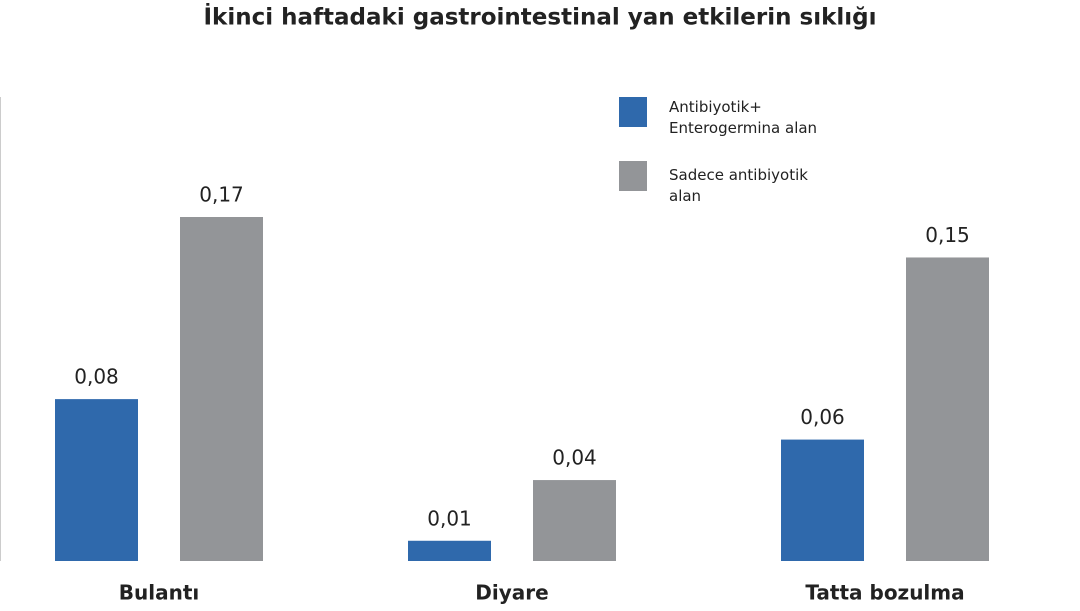 This screenshot has height=611, width=1080. Describe the element at coordinates (743, 117) in the screenshot. I see `legend-label: Antibiyotik+ Enterogermina alan` at that location.